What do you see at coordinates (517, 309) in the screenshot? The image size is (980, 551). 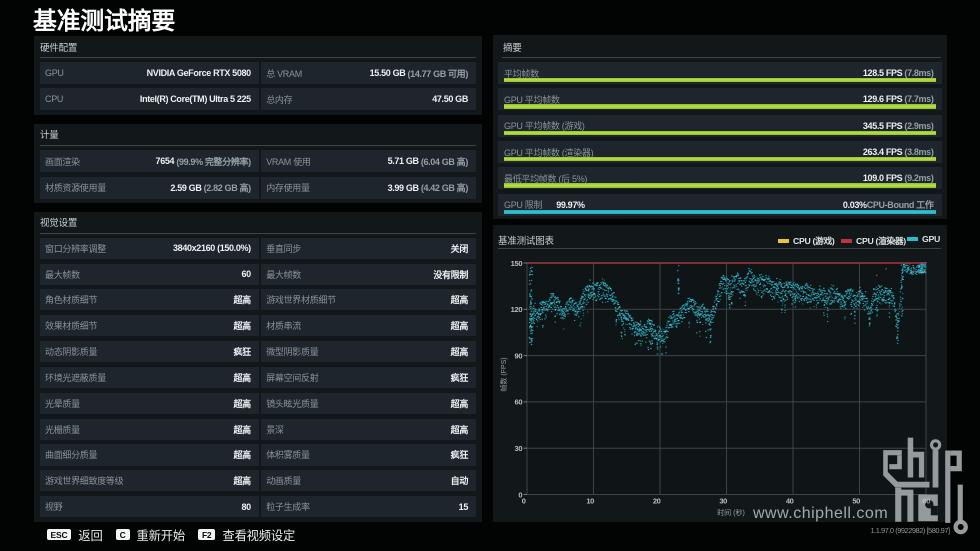 I see `svg-text: 120` at bounding box center [517, 309].